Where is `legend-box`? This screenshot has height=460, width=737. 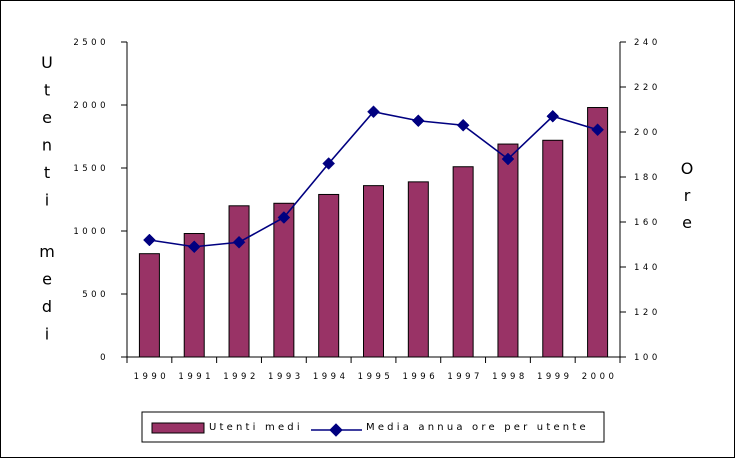 legend-box is located at coordinates (373, 427).